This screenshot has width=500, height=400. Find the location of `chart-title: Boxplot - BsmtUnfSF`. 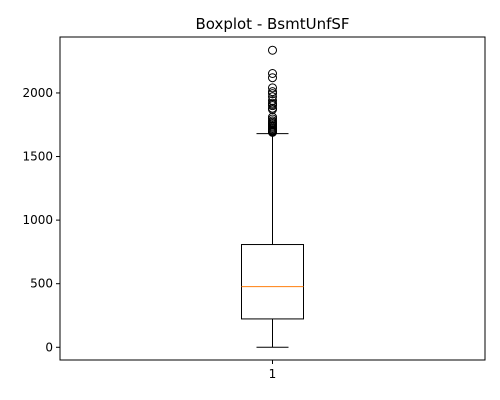

chart-title: Boxplot - BsmtUnfSF is located at coordinates (272, 24).